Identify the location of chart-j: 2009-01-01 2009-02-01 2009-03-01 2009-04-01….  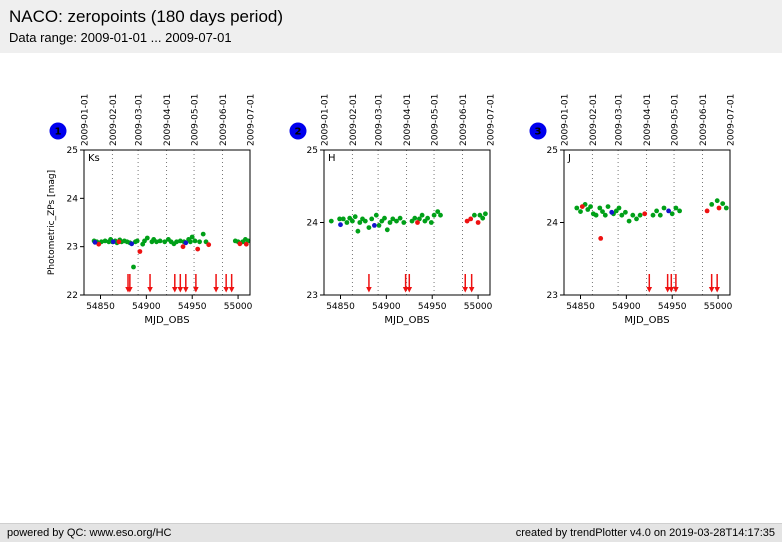
(644, 211).